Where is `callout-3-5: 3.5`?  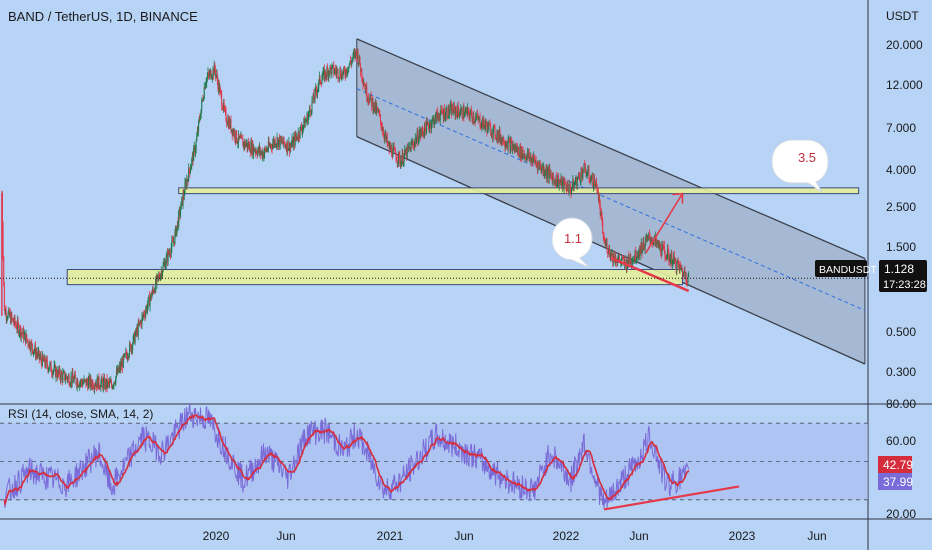
callout-3-5: 3.5 is located at coordinates (800, 166).